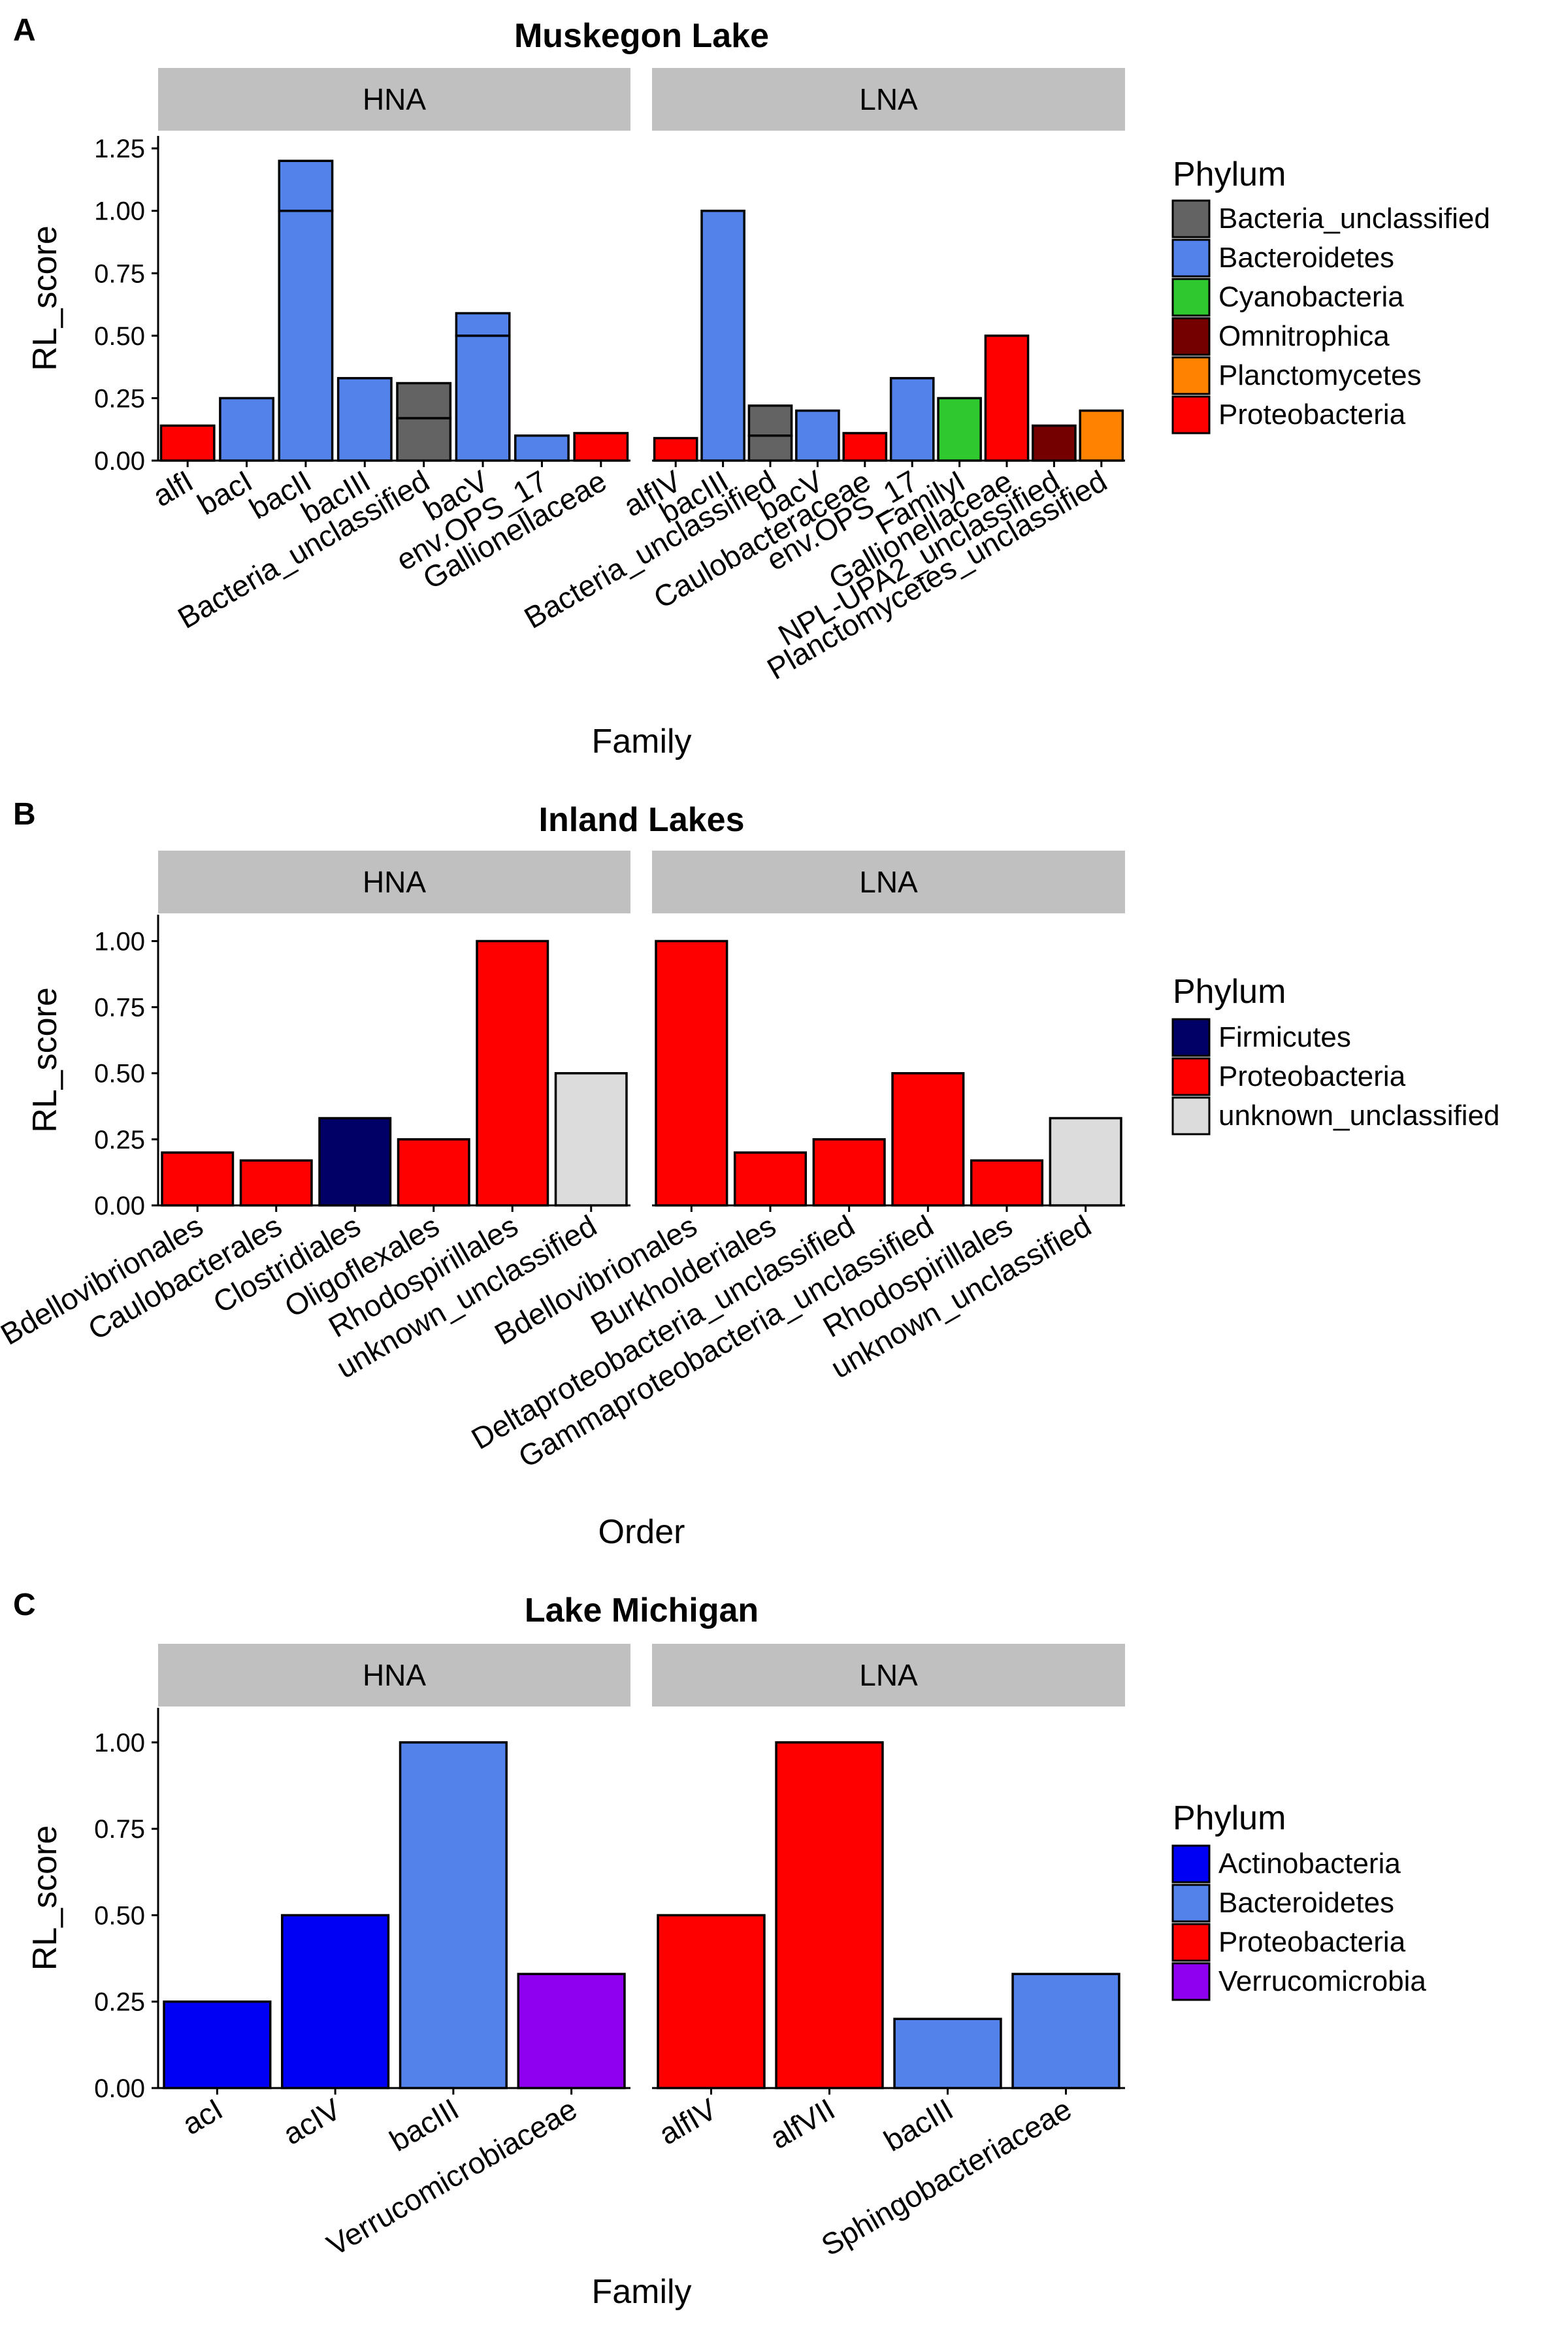  What do you see at coordinates (1101, 435) in the screenshot?
I see `bar-planctomycetes-unclassified` at bounding box center [1101, 435].